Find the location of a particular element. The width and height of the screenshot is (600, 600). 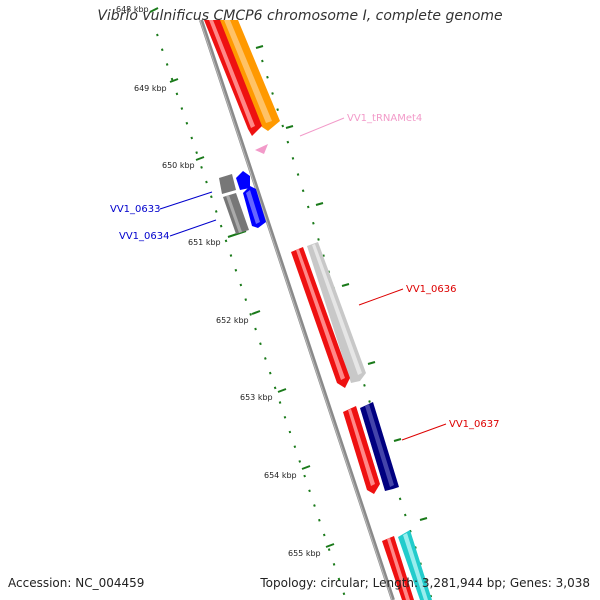

gene-label-0637: VV1_0637 is located at coordinates (474, 424).